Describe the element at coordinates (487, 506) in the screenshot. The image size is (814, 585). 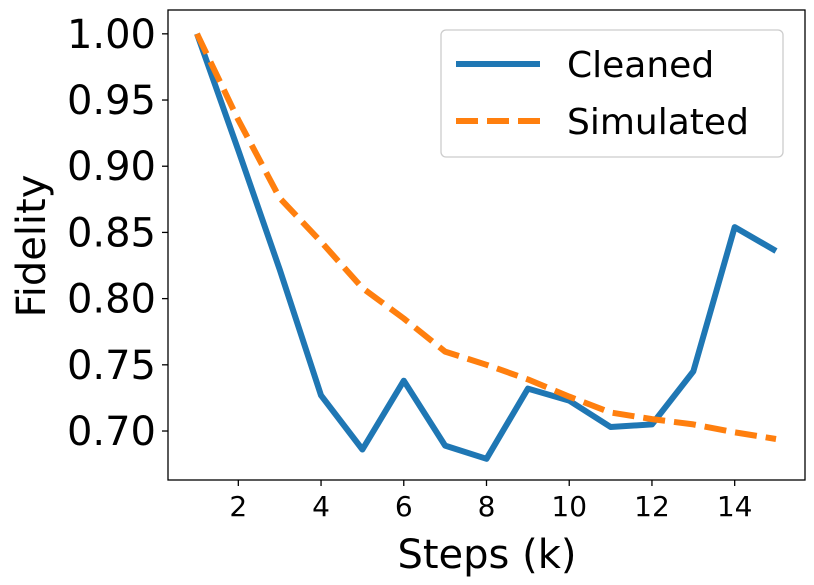
I see `x-tick-label: 8` at that location.